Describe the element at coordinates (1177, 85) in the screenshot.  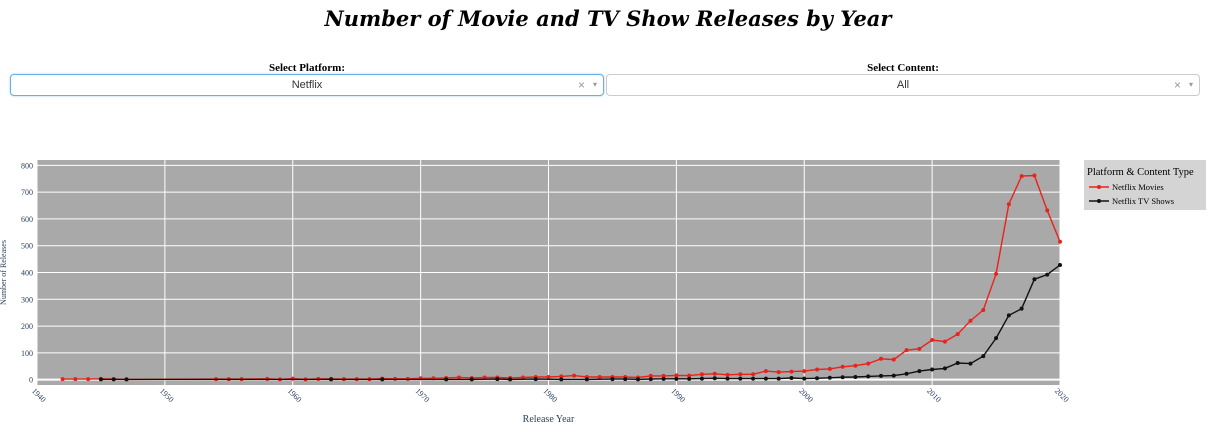
I see `content-clear-icon: ×` at that location.